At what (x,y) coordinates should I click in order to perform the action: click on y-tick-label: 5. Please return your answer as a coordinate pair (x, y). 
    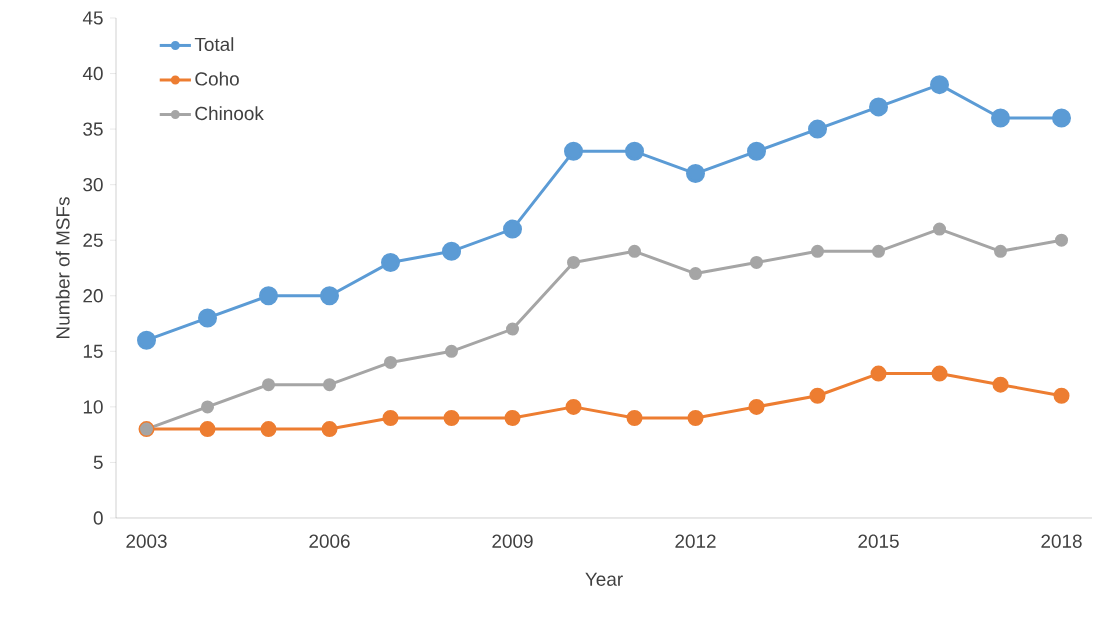
    Looking at the image, I should click on (98, 462).